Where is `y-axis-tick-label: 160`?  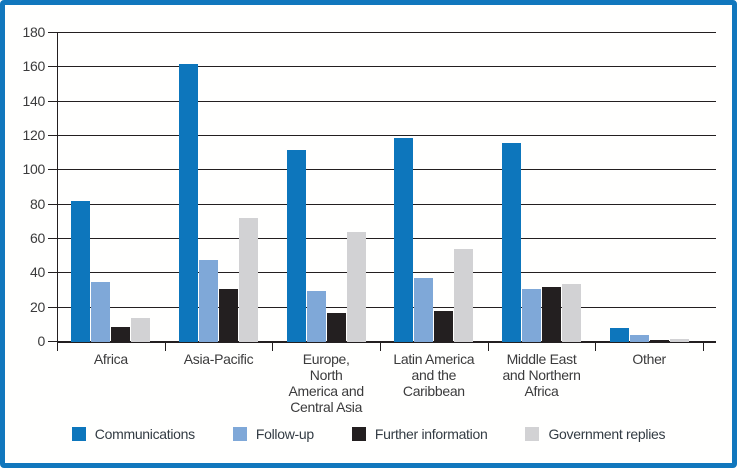
y-axis-tick-label: 160 is located at coordinates (34, 66).